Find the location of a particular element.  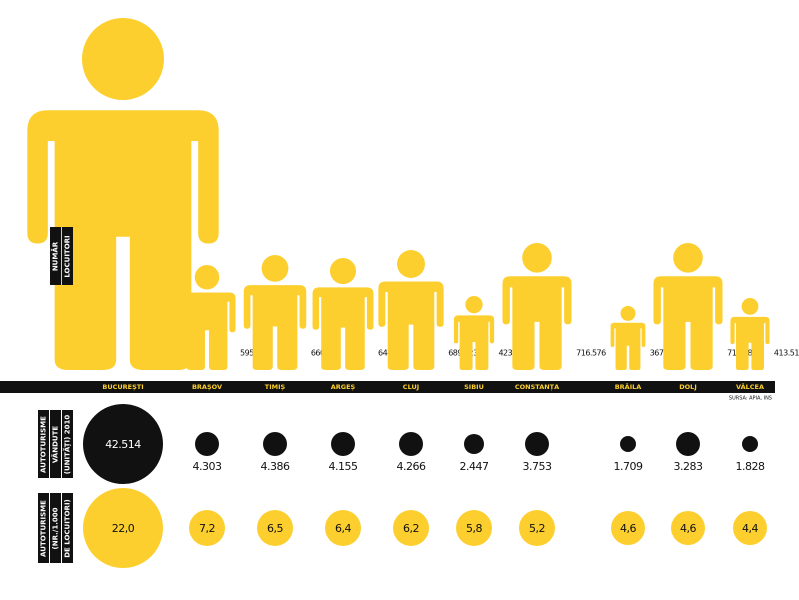

cars-per-1000-value: 6,4 is located at coordinates (343, 528).